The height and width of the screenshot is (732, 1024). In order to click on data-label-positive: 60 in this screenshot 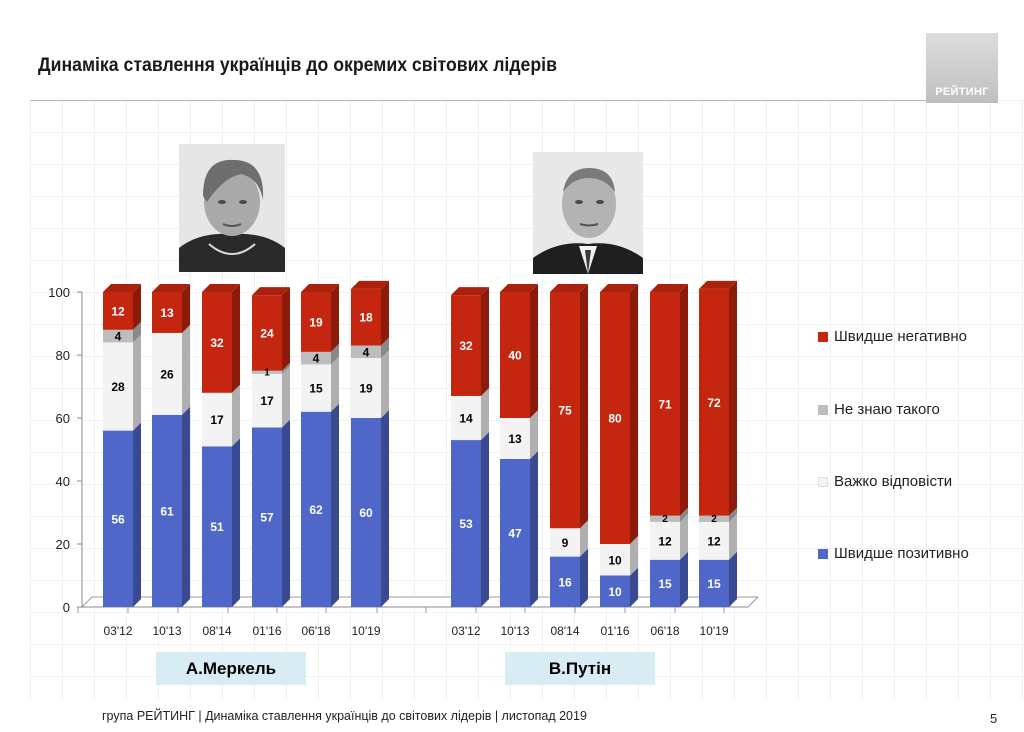, I will do `click(366, 513)`.